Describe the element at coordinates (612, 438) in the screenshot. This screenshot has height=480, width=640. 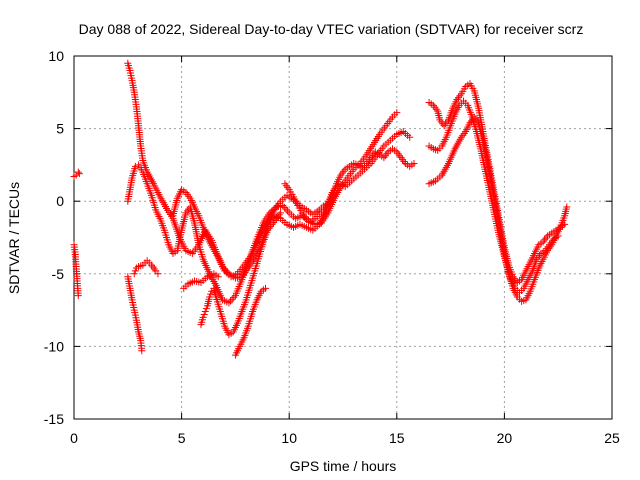
I see `x-tick-label: 25` at that location.